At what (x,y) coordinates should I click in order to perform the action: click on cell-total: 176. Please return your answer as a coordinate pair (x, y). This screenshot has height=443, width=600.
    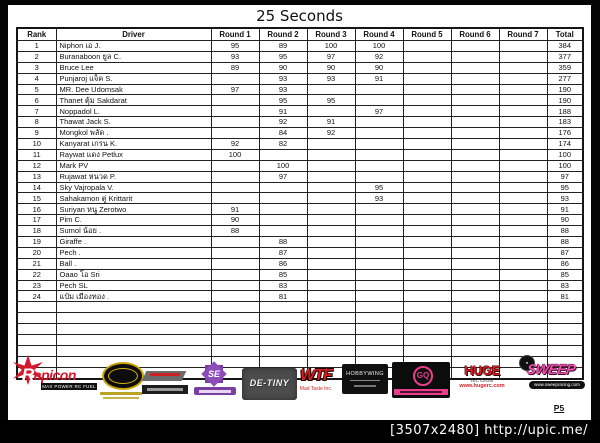
    Looking at the image, I should click on (565, 133).